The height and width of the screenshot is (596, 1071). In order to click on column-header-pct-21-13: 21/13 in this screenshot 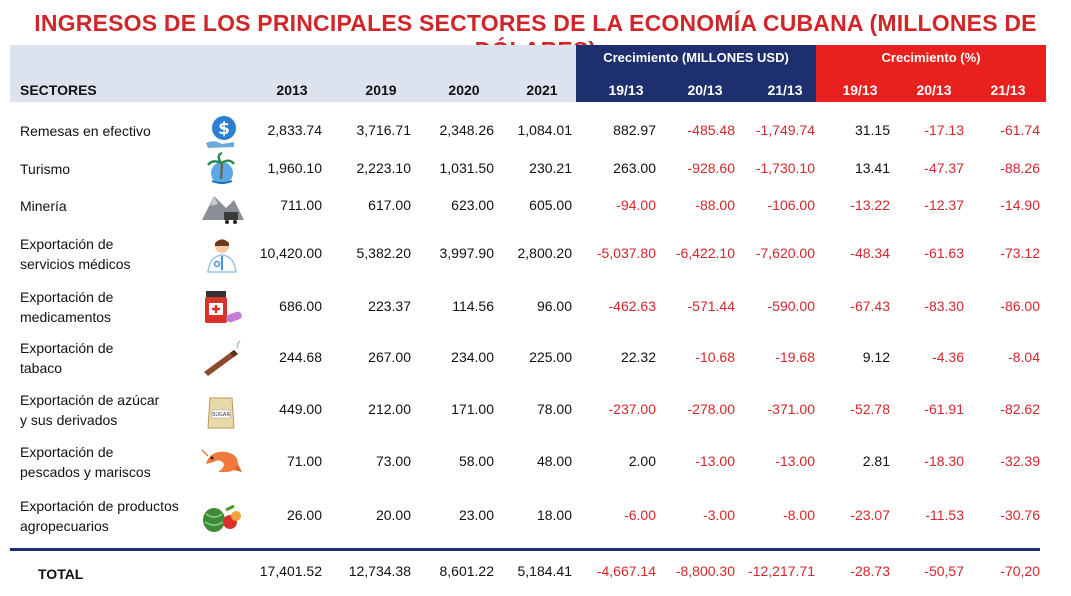, I will do `click(1008, 90)`.